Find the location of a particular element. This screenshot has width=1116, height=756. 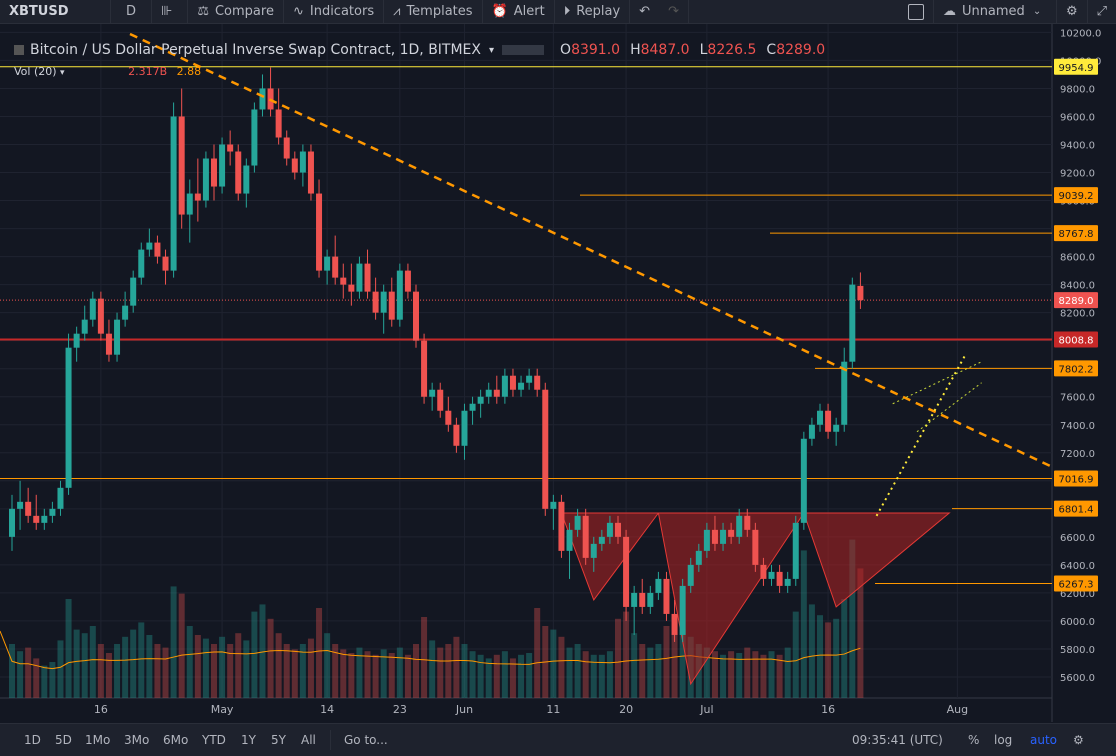

alarm-clock-icon: ⏰ is located at coordinates (499, 11).